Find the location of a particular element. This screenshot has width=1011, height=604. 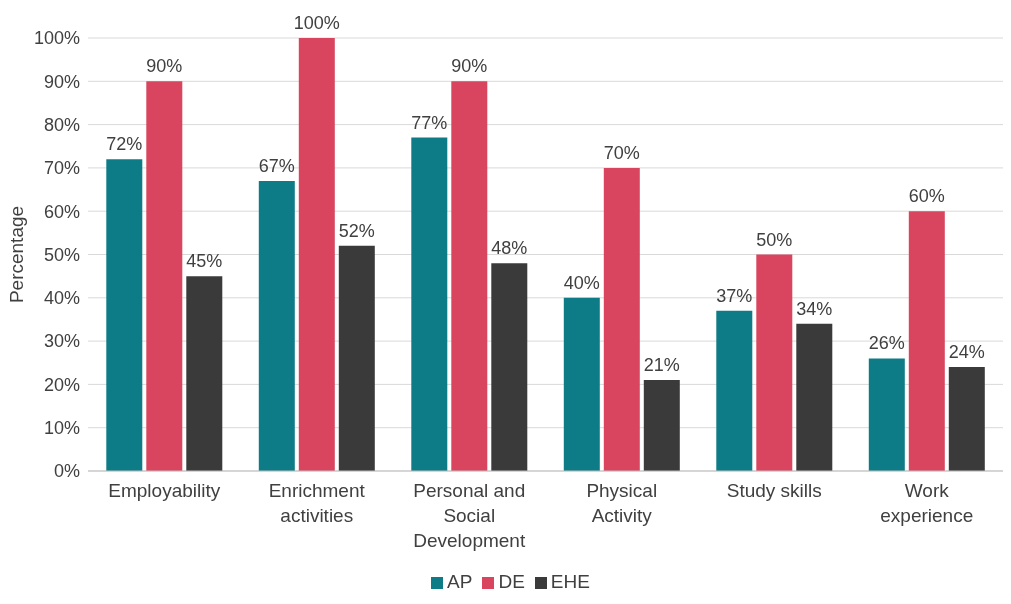

x-tick-label: Enrichment activities is located at coordinates (317, 503).